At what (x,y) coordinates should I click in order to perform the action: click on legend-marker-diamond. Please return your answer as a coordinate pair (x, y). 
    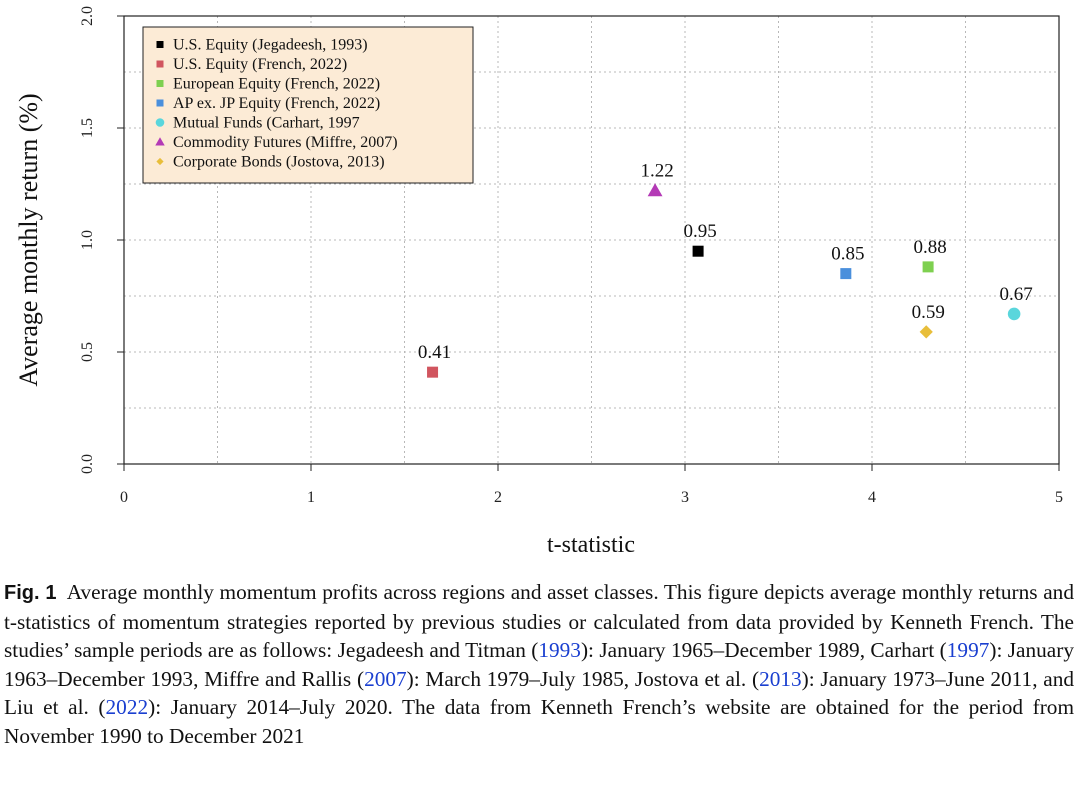
    Looking at the image, I should click on (160, 161).